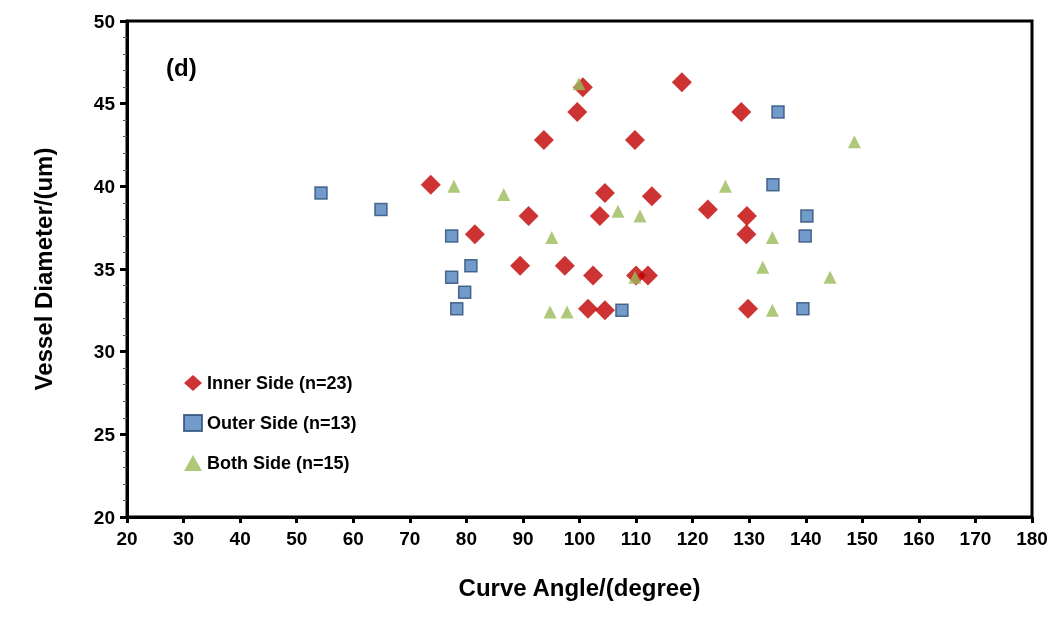  I want to click on x-tick-label: 140, so click(805, 538).